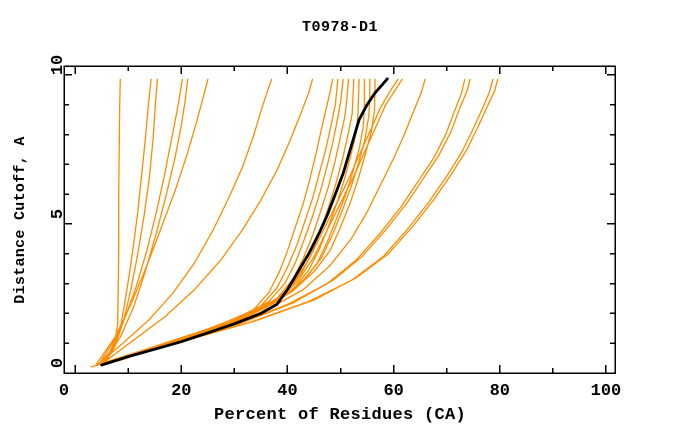  What do you see at coordinates (500, 391) in the screenshot?
I see `x-tick-label: 80` at bounding box center [500, 391].